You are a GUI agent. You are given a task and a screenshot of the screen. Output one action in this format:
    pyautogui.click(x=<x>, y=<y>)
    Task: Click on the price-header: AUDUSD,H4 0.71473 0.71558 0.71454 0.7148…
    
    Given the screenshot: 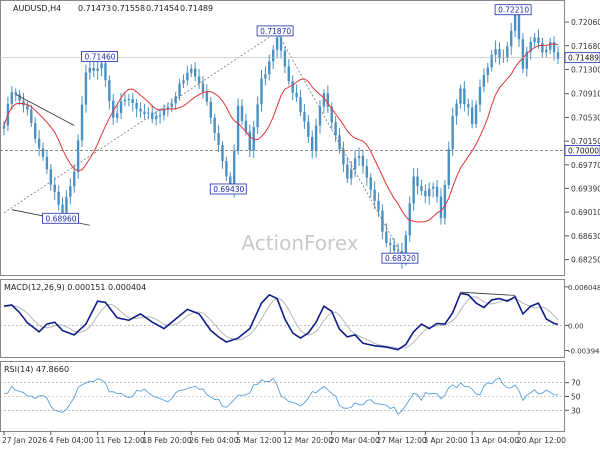 What is the action you would take?
    pyautogui.click(x=113, y=8)
    